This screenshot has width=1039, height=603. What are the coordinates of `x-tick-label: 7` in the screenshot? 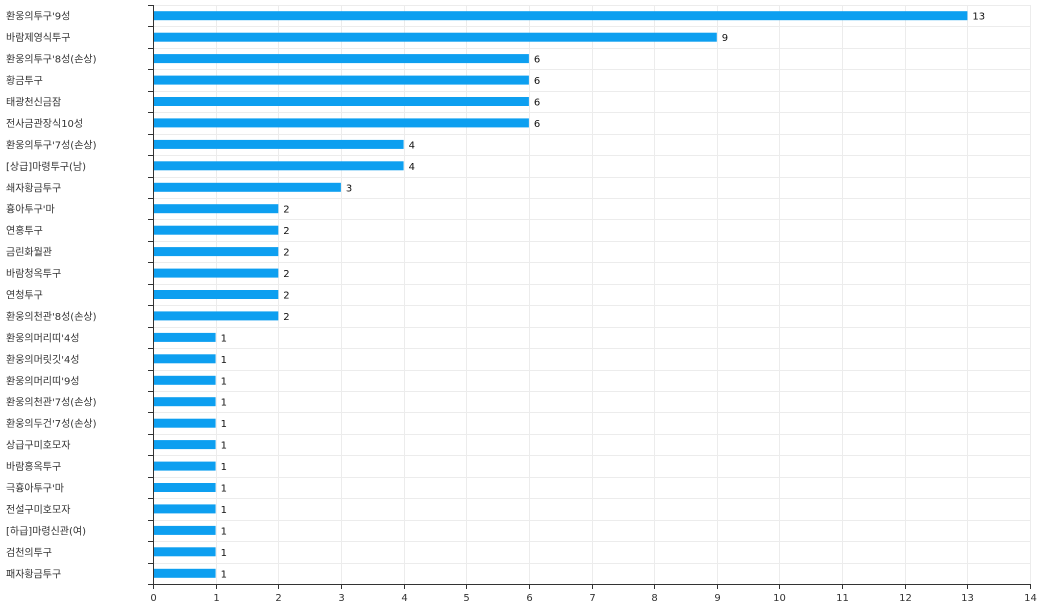 It's located at (592, 598).